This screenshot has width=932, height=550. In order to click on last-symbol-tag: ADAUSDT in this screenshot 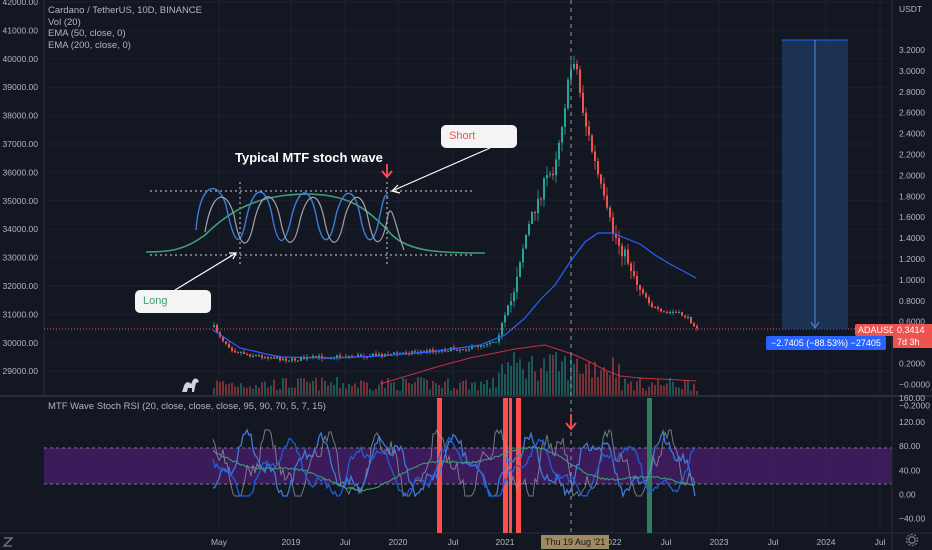, I will do `click(880, 330)`.